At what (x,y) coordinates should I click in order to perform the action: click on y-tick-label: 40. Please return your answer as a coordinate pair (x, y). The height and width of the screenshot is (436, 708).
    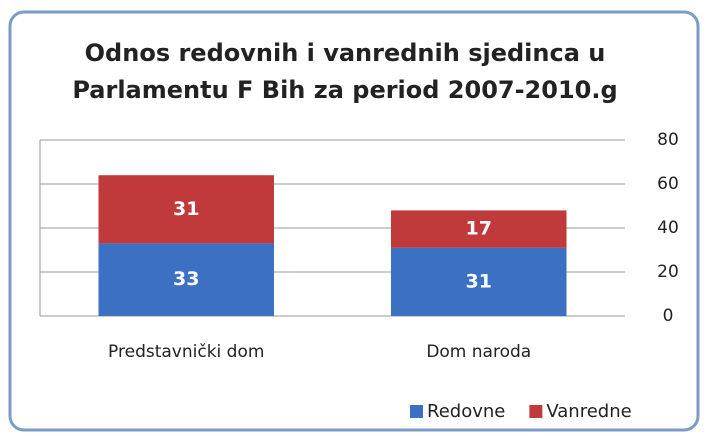
    Looking at the image, I should click on (668, 228).